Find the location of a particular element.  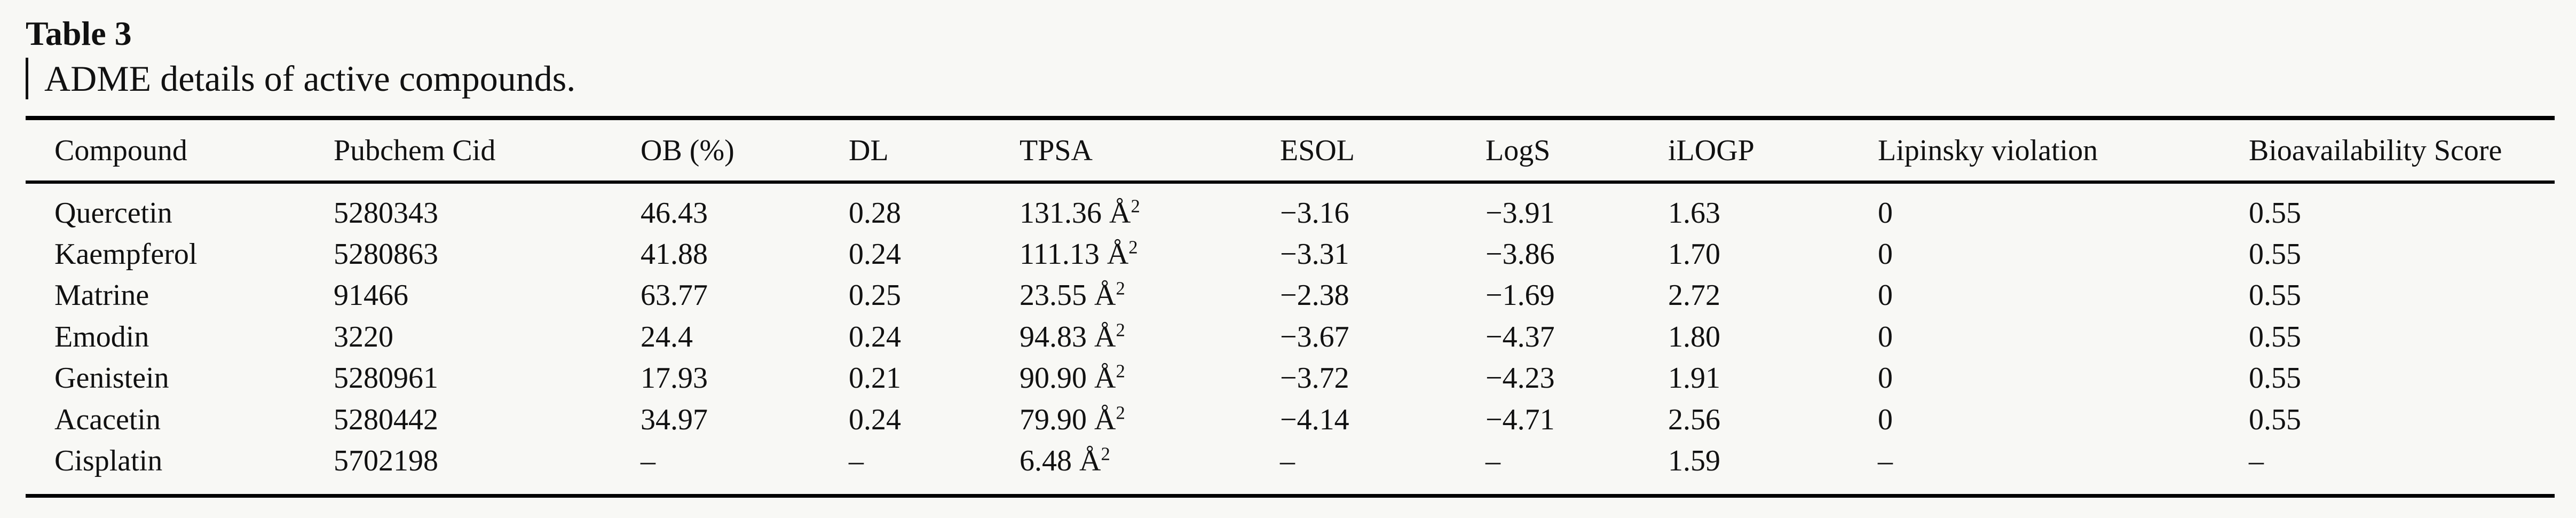

column-header-pubchem-cid: Pubchem Cid is located at coordinates (415, 150).